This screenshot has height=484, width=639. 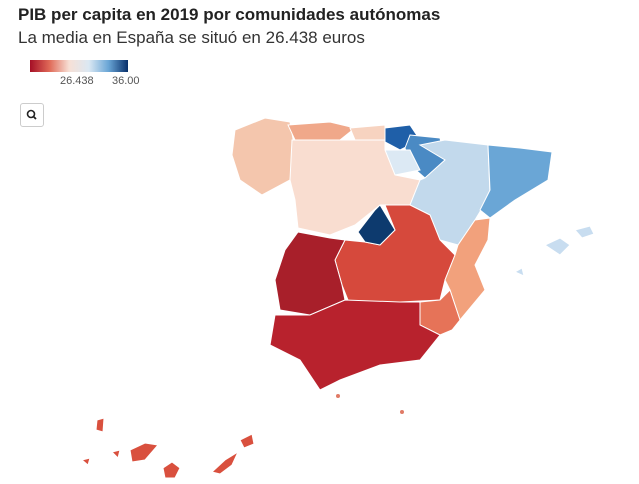 I want to click on legend-label: 26.438, so click(x=77, y=81).